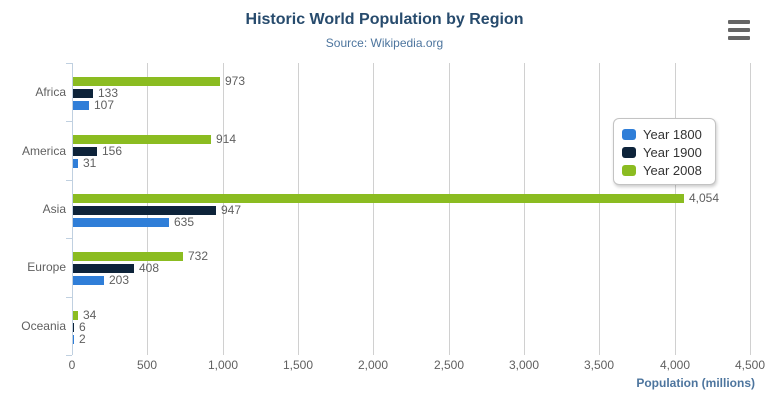  Describe the element at coordinates (54, 209) in the screenshot. I see `y-axis-category-label-asia: Asia` at that location.